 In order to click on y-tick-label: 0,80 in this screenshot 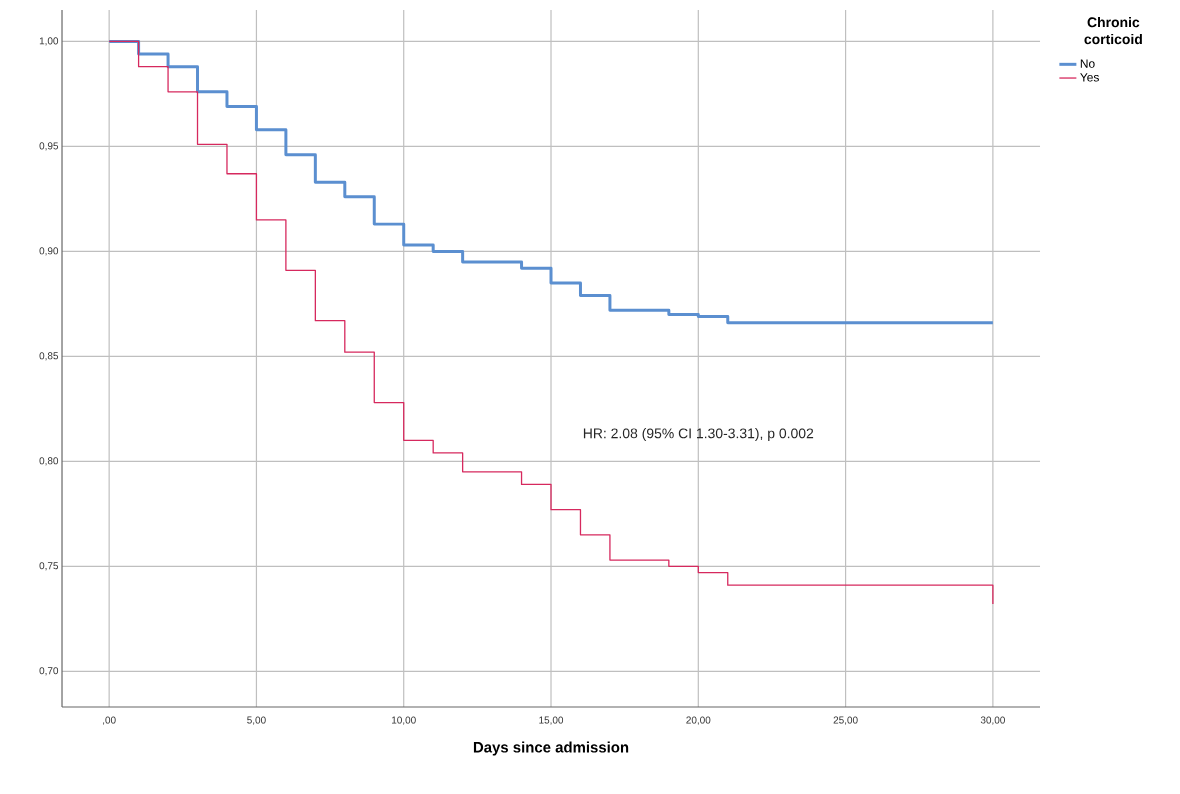, I will do `click(49, 461)`.